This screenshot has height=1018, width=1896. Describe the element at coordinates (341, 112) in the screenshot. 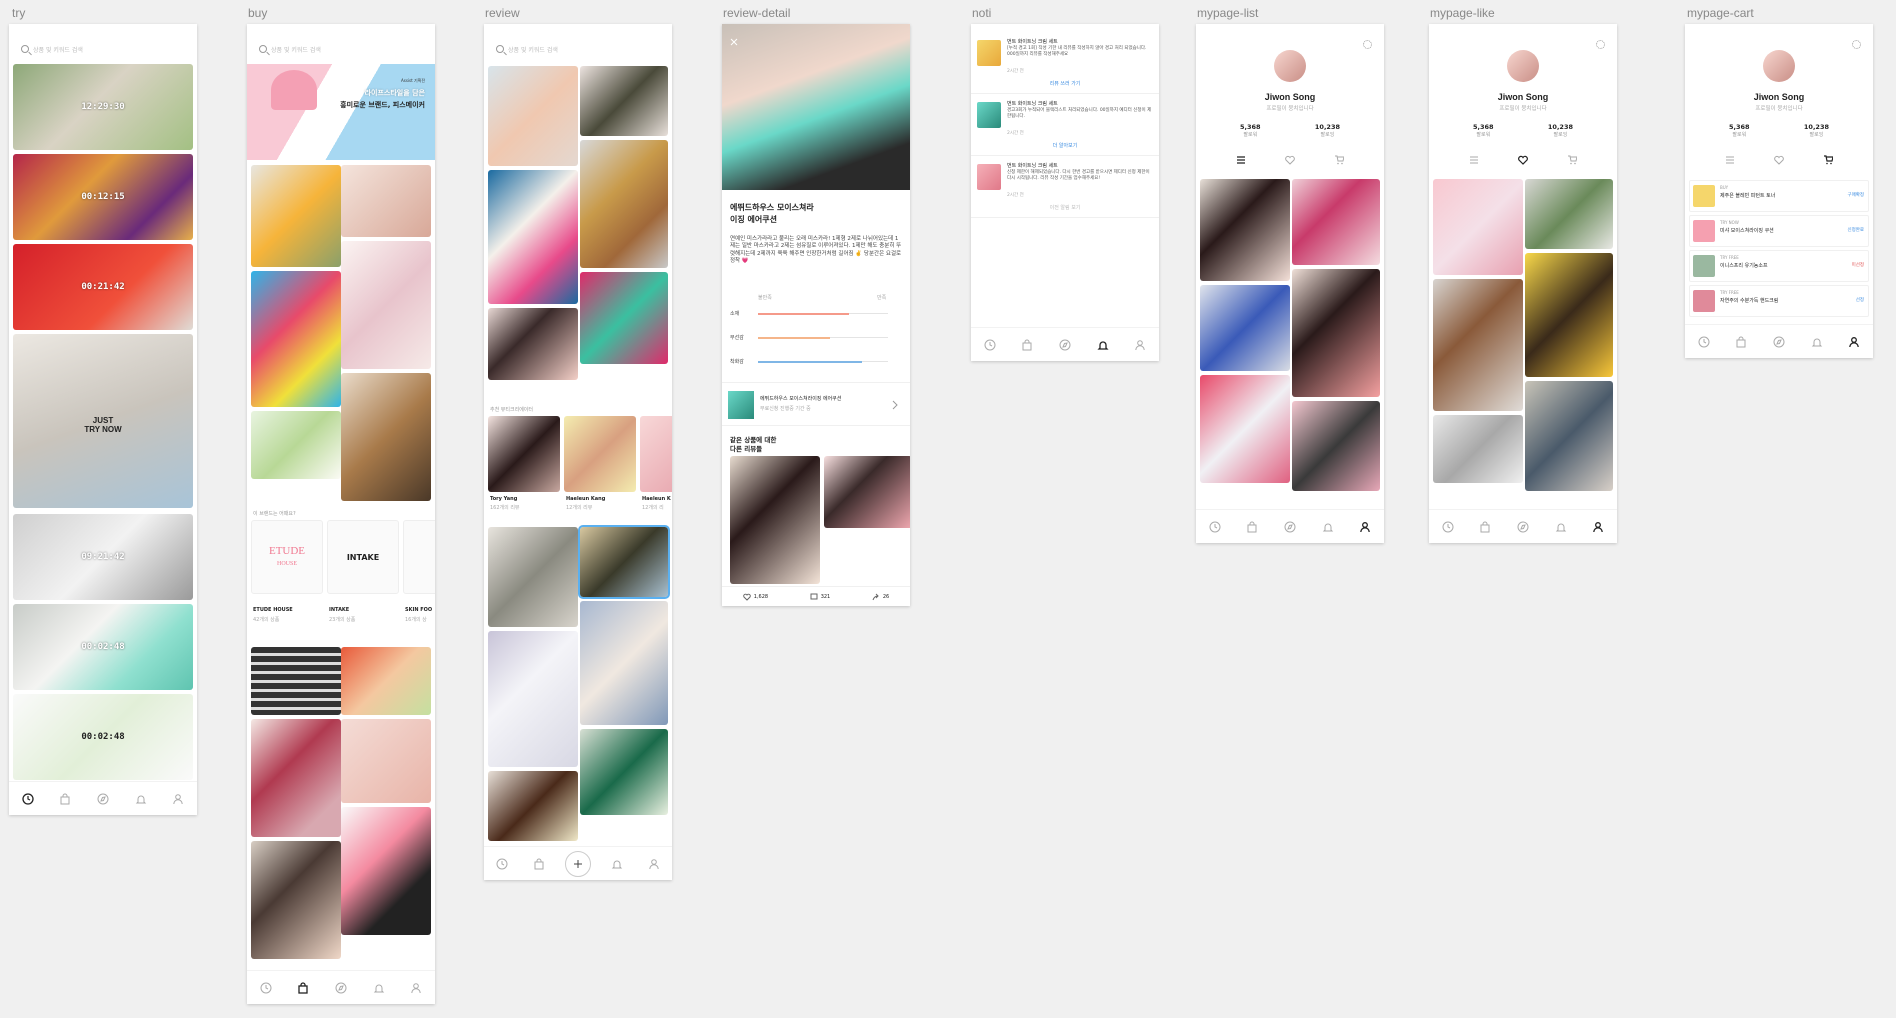

I see `promo-banner: Assist 기획전 라이프스타일을 담은 흥미로운 브랜드, 피스메이커` at that location.